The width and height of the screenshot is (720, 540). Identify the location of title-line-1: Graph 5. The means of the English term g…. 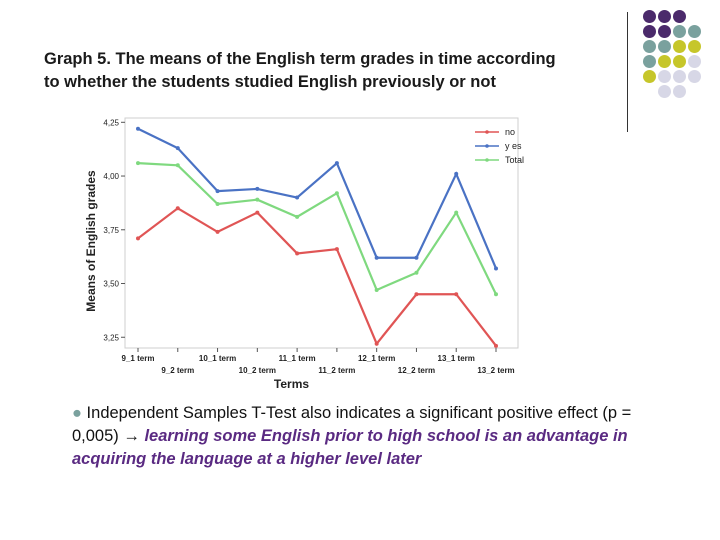
(300, 59).